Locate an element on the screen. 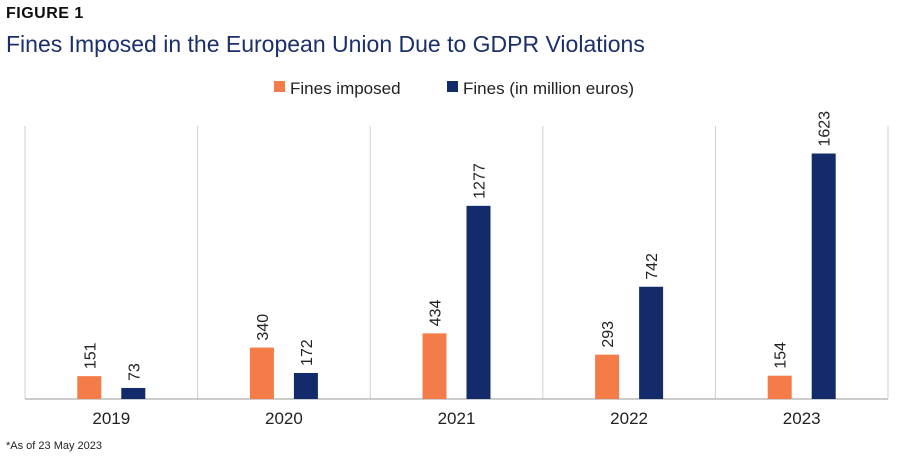 This screenshot has width=900, height=460. x-tick-label-2020: 2020 is located at coordinates (284, 418).